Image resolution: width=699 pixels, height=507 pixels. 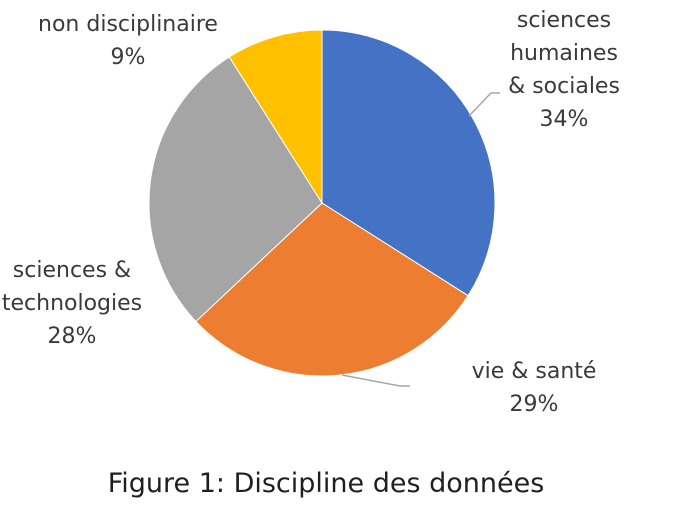 I want to click on pie-slice-sciences-technologies, so click(x=235, y=189).